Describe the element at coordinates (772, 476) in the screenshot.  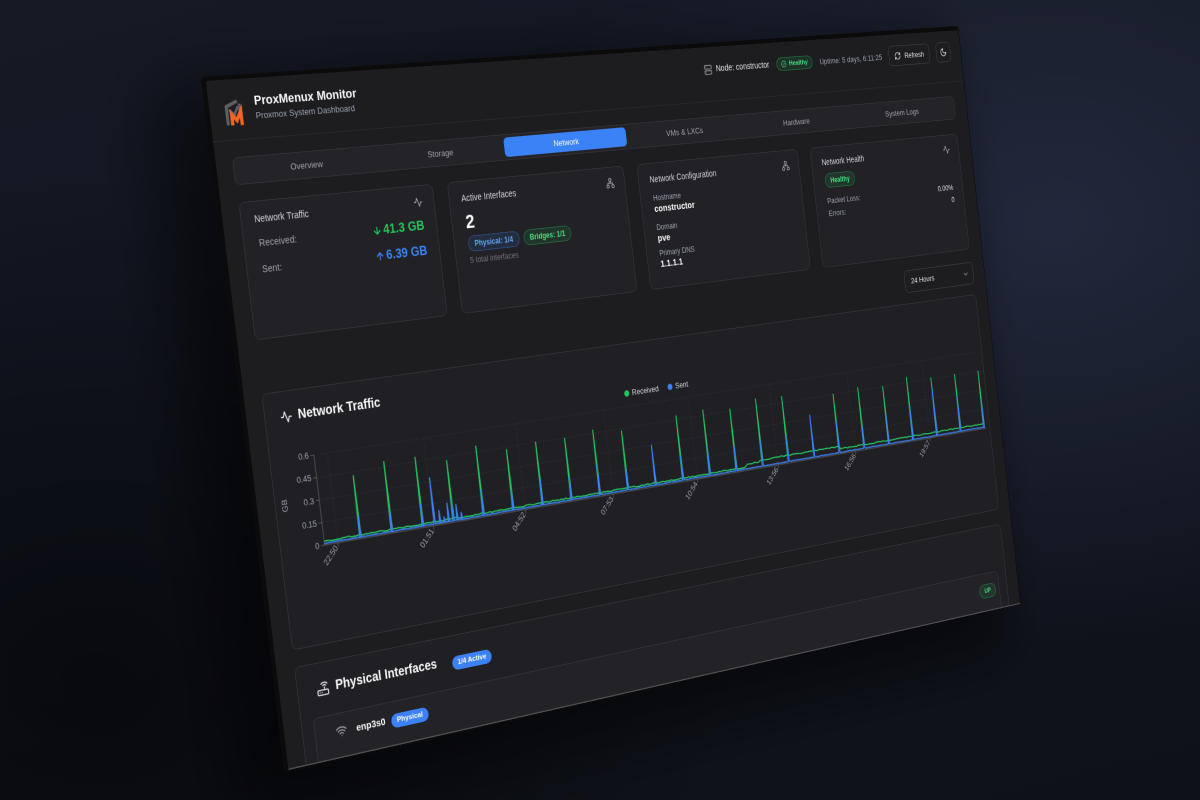
I see `svg-text: 13:56` at that location.